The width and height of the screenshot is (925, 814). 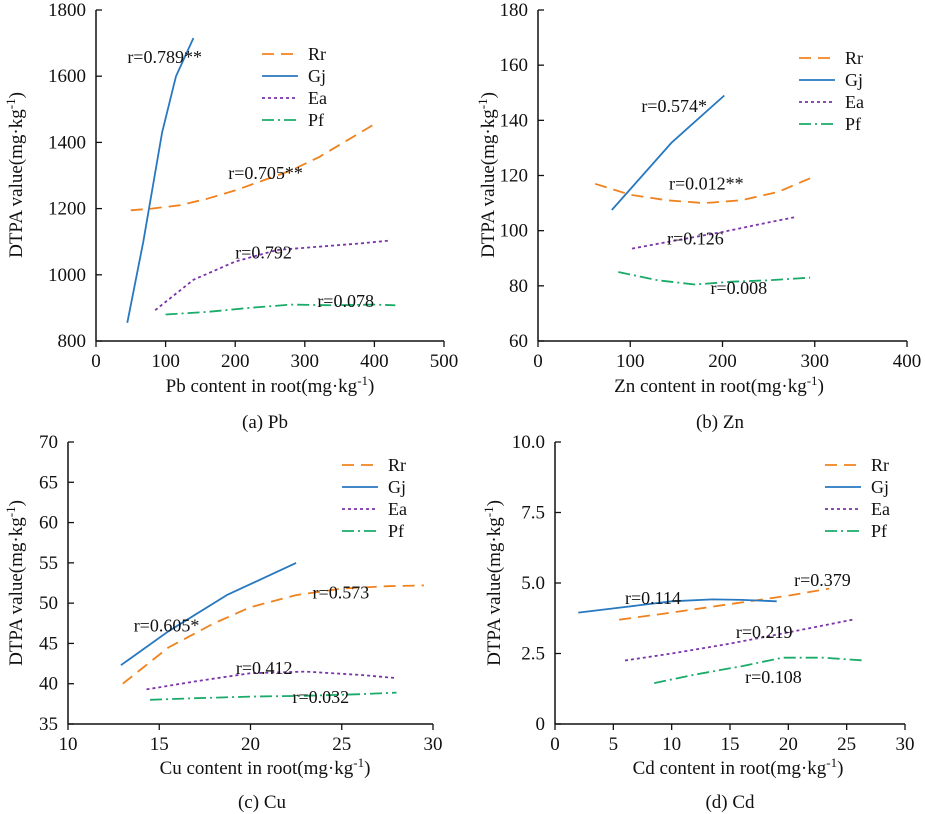 I want to click on y-tick-label: 1600, so click(x=67, y=76).